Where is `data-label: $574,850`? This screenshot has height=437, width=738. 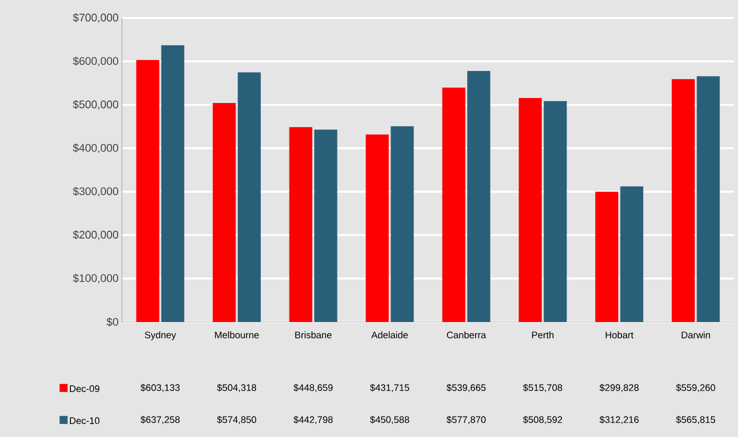
data-label: $574,850 is located at coordinates (236, 420).